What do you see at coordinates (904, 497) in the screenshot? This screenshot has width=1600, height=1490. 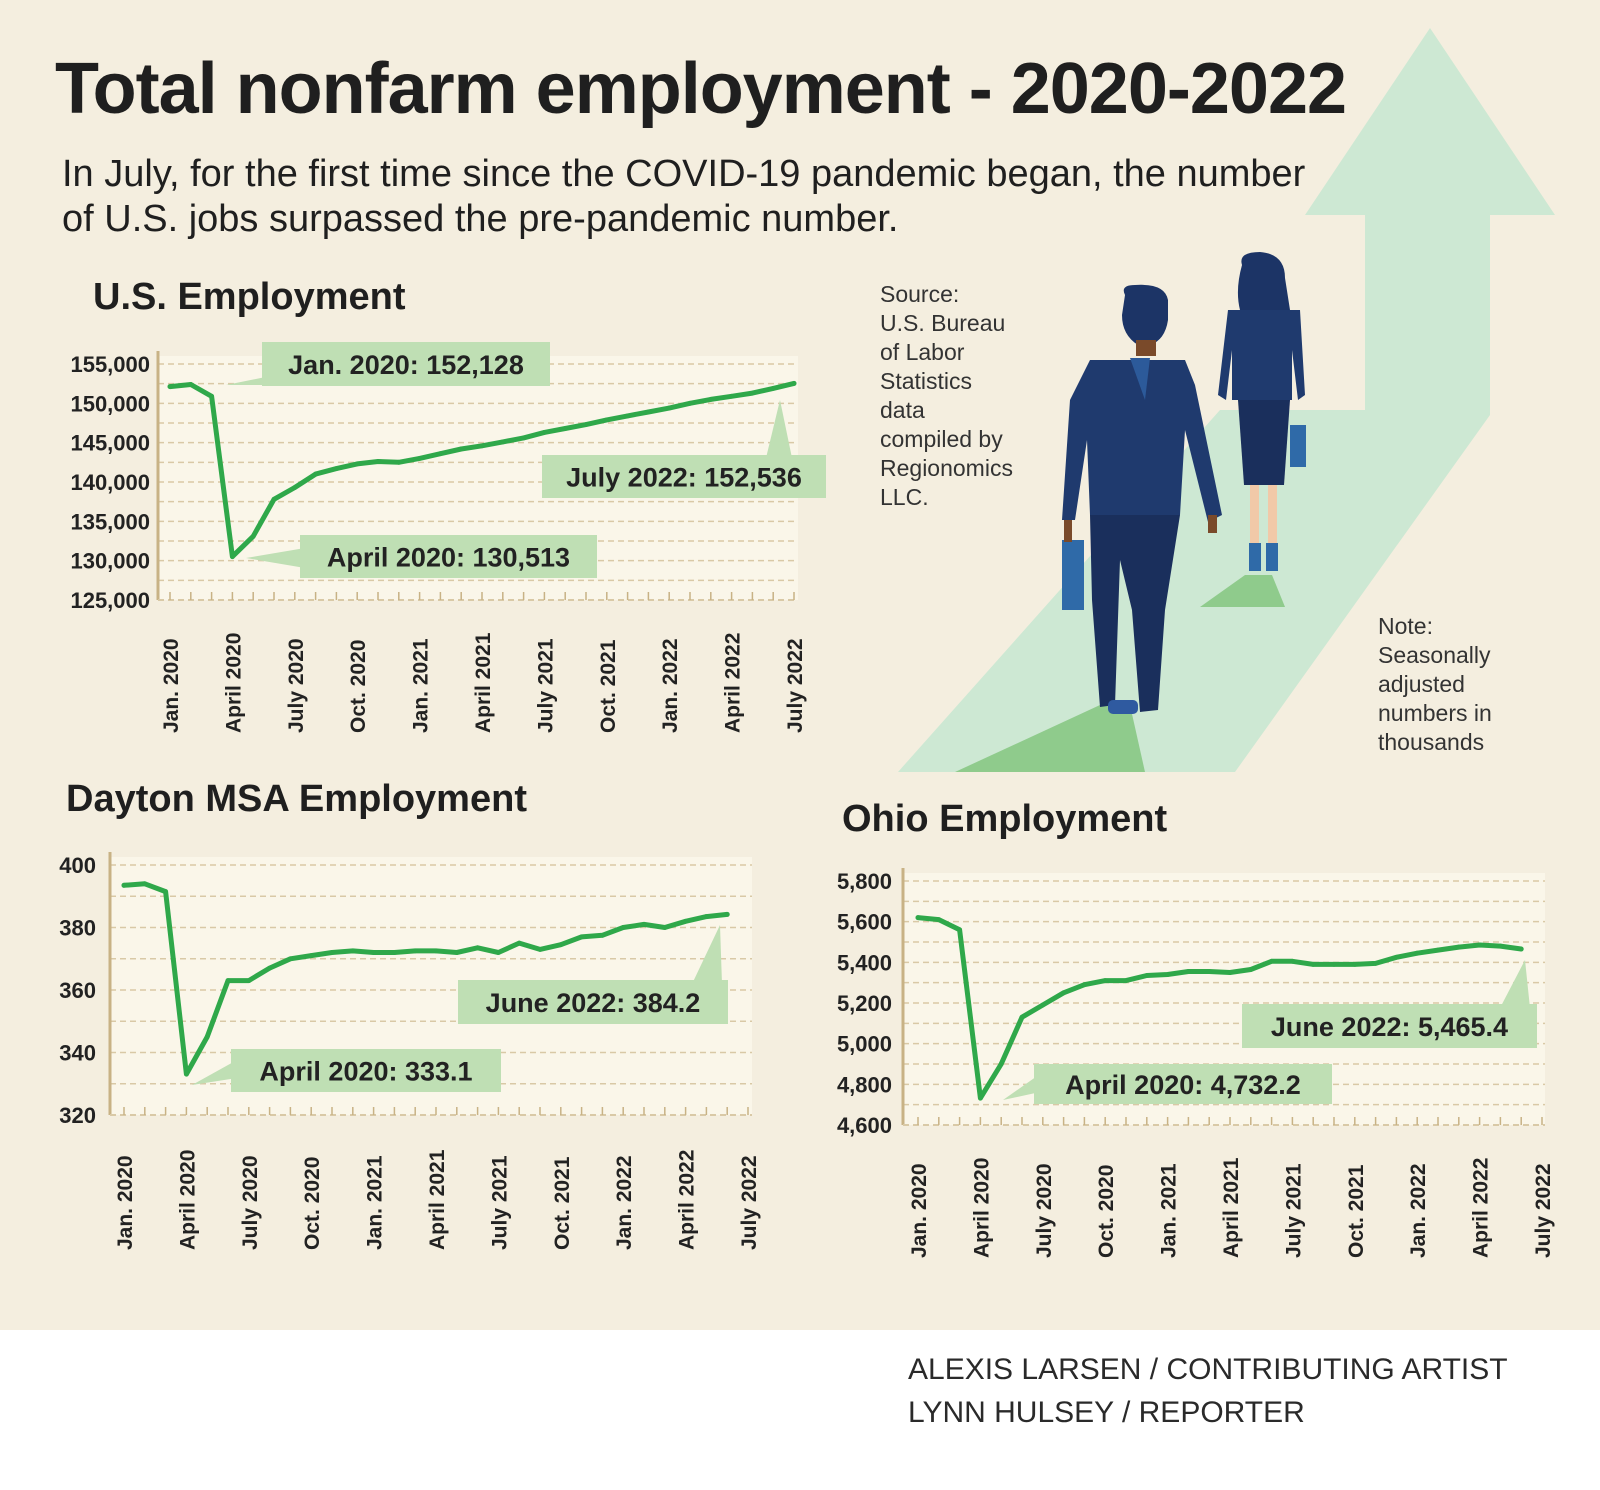 I see `source-line: LLC.` at bounding box center [904, 497].